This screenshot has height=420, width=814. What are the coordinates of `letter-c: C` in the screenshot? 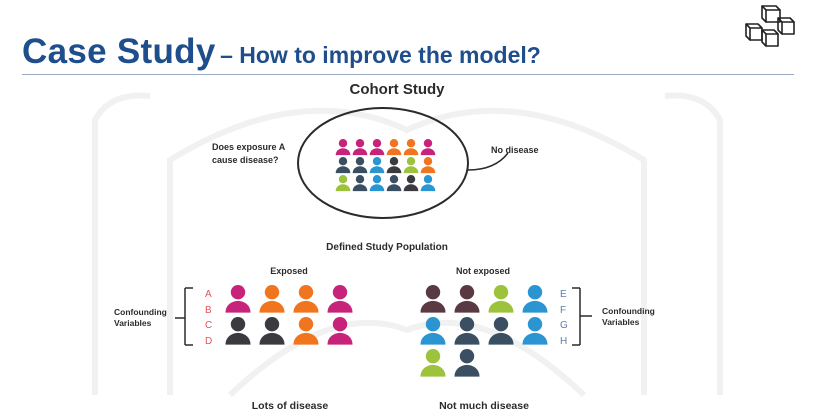 It's located at (208, 325).